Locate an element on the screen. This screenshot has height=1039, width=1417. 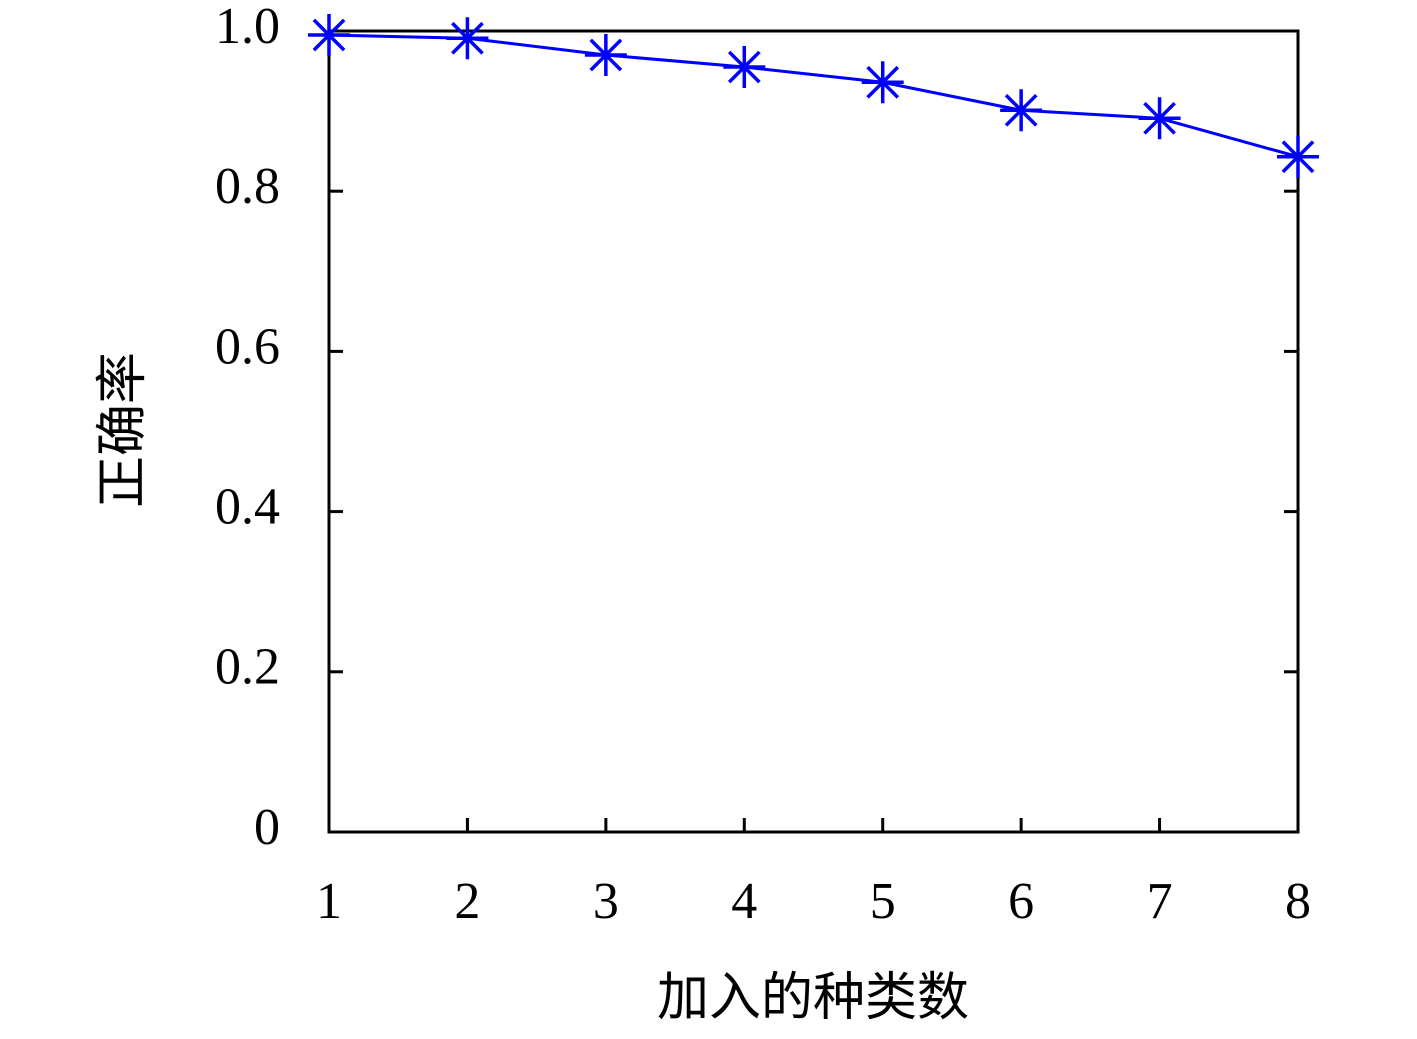
y-tick-label: 0.4 is located at coordinates (247, 507).